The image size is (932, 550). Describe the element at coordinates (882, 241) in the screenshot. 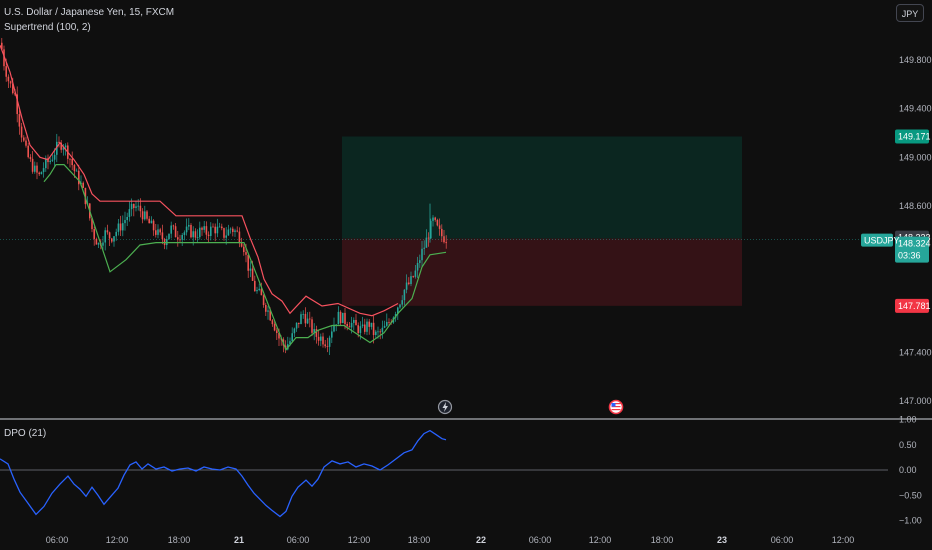

I see `symbol-tag: USDJPY` at that location.